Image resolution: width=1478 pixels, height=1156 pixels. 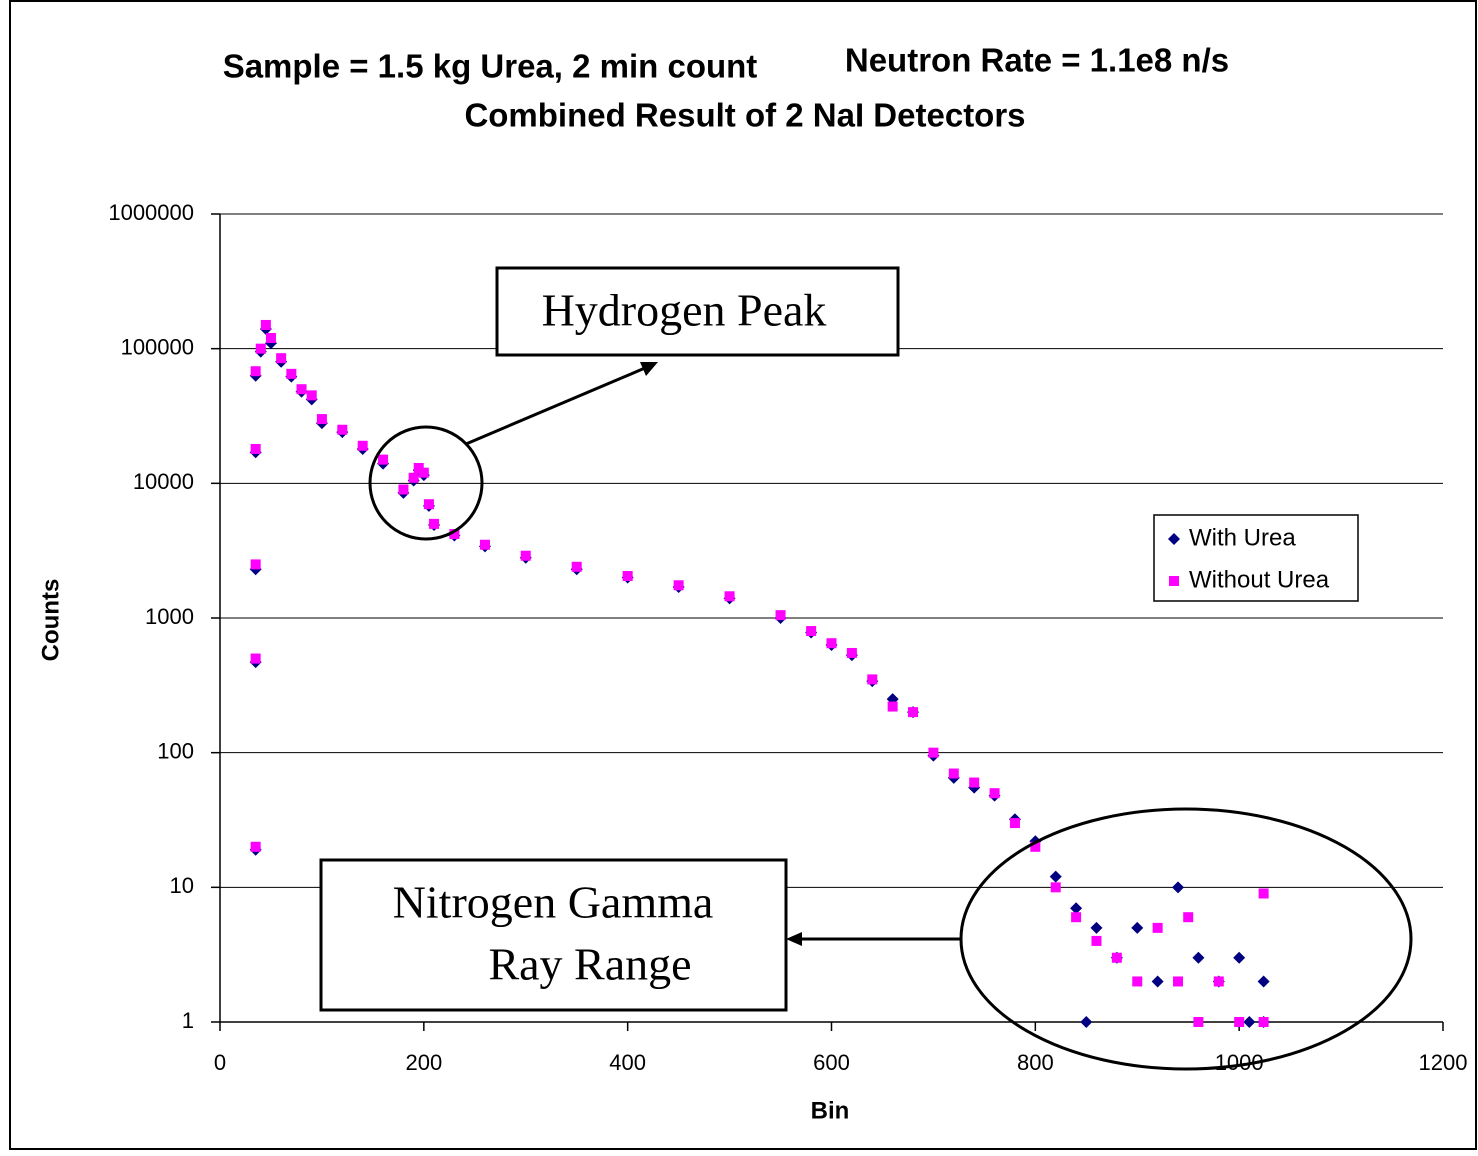 I want to click on y-tick-label: 100, so click(x=175, y=750).